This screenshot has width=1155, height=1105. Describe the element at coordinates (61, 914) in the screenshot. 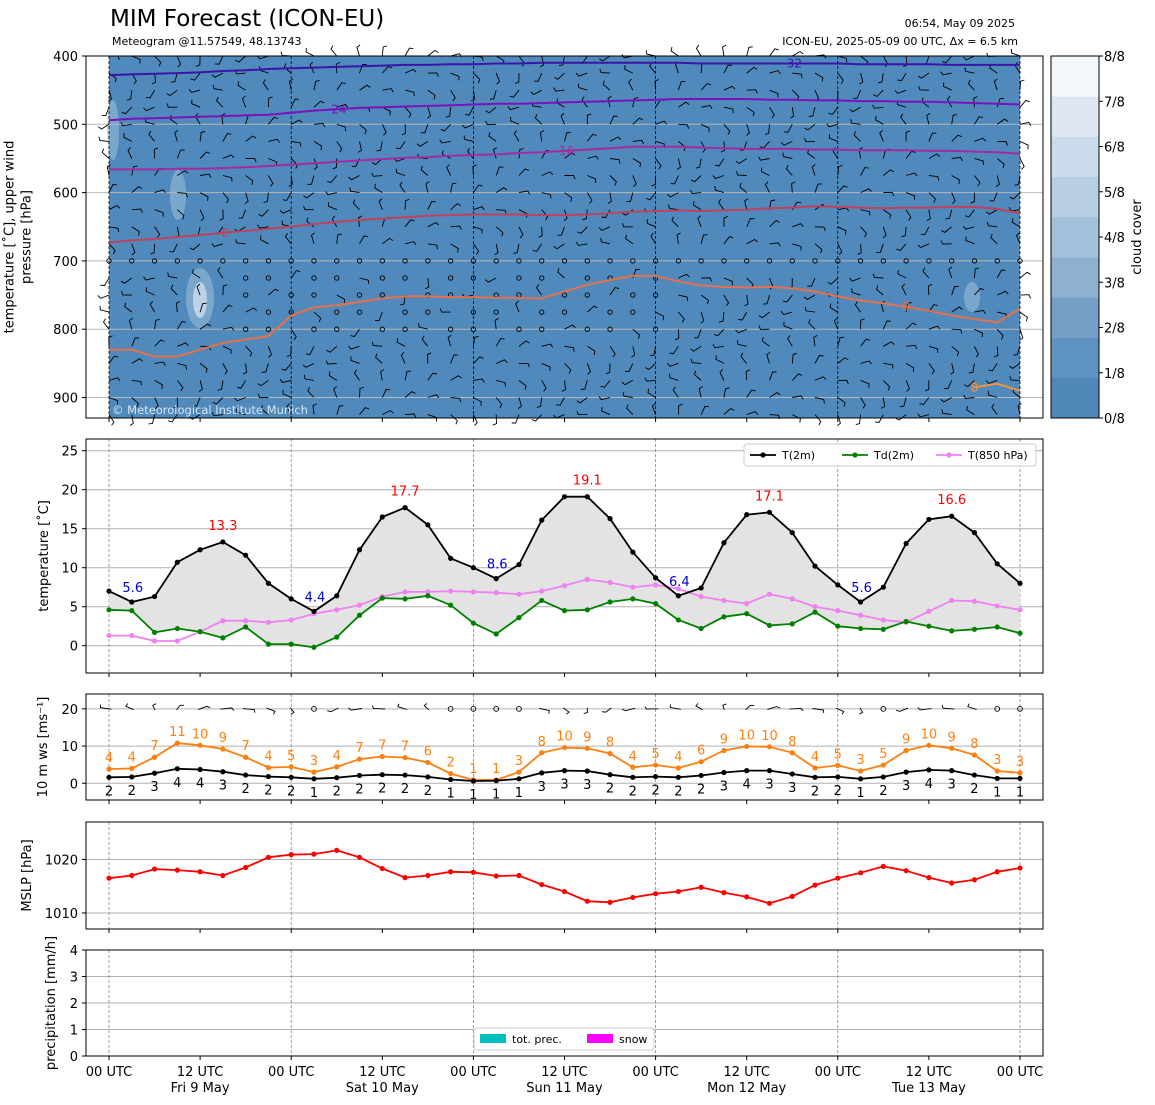

I see `y-tick-label: 1010` at that location.